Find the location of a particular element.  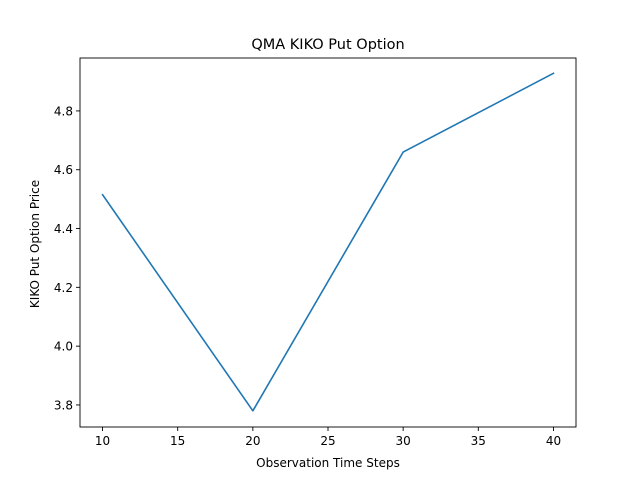

x-tick-label-10: 10 is located at coordinates (102, 441).